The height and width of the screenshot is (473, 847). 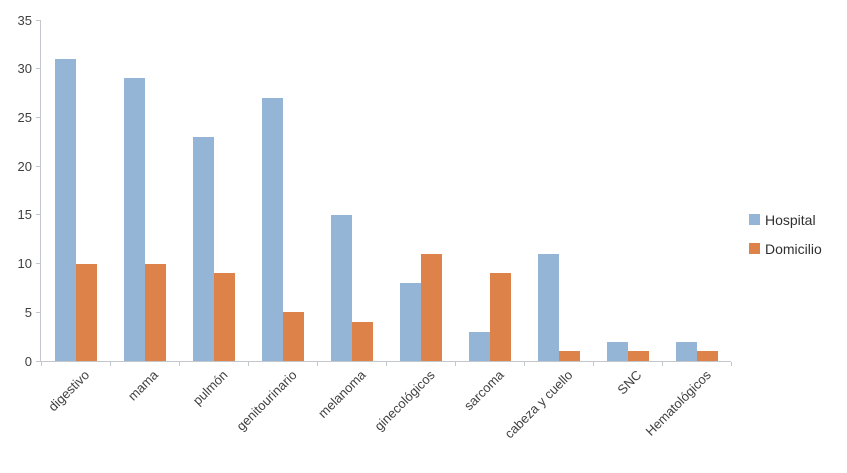 I want to click on bar-hospital-melanoma, so click(x=341, y=287).